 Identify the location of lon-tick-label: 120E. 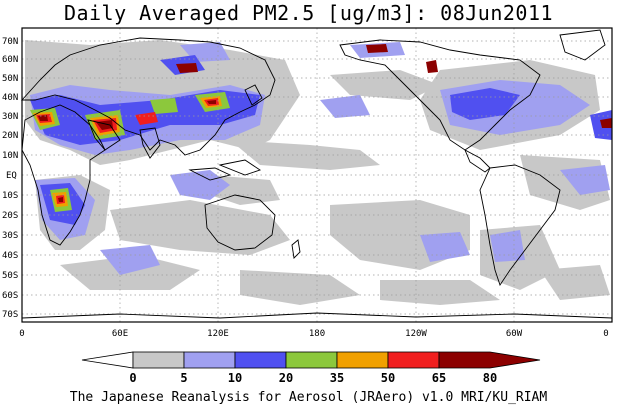
(218, 334).